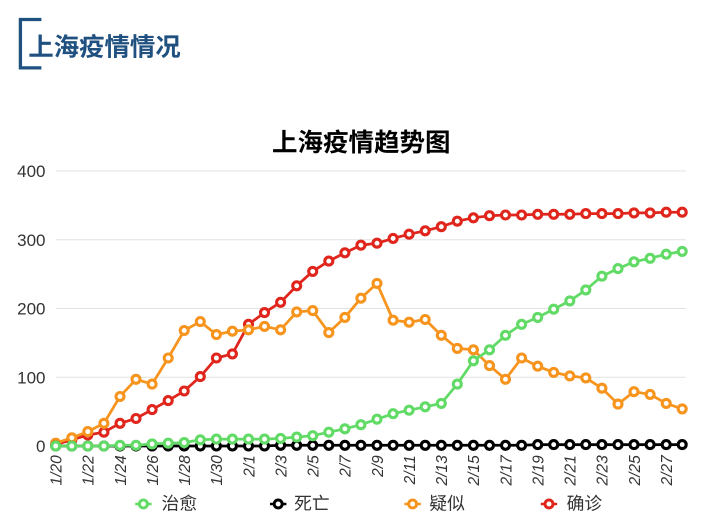  I want to click on svg-text: 2/7, so click(346, 466).